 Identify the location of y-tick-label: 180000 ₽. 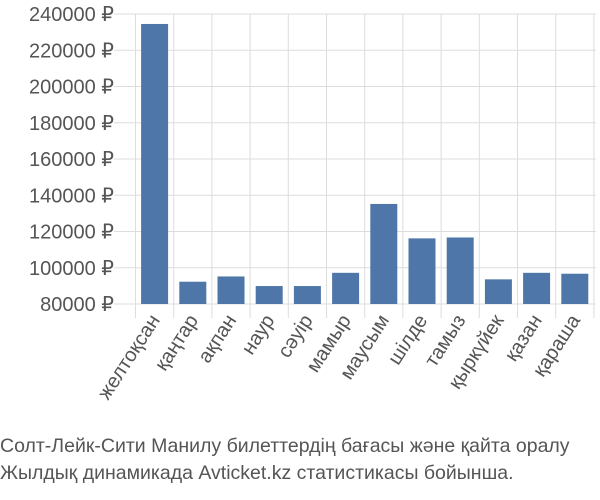
(71, 124).